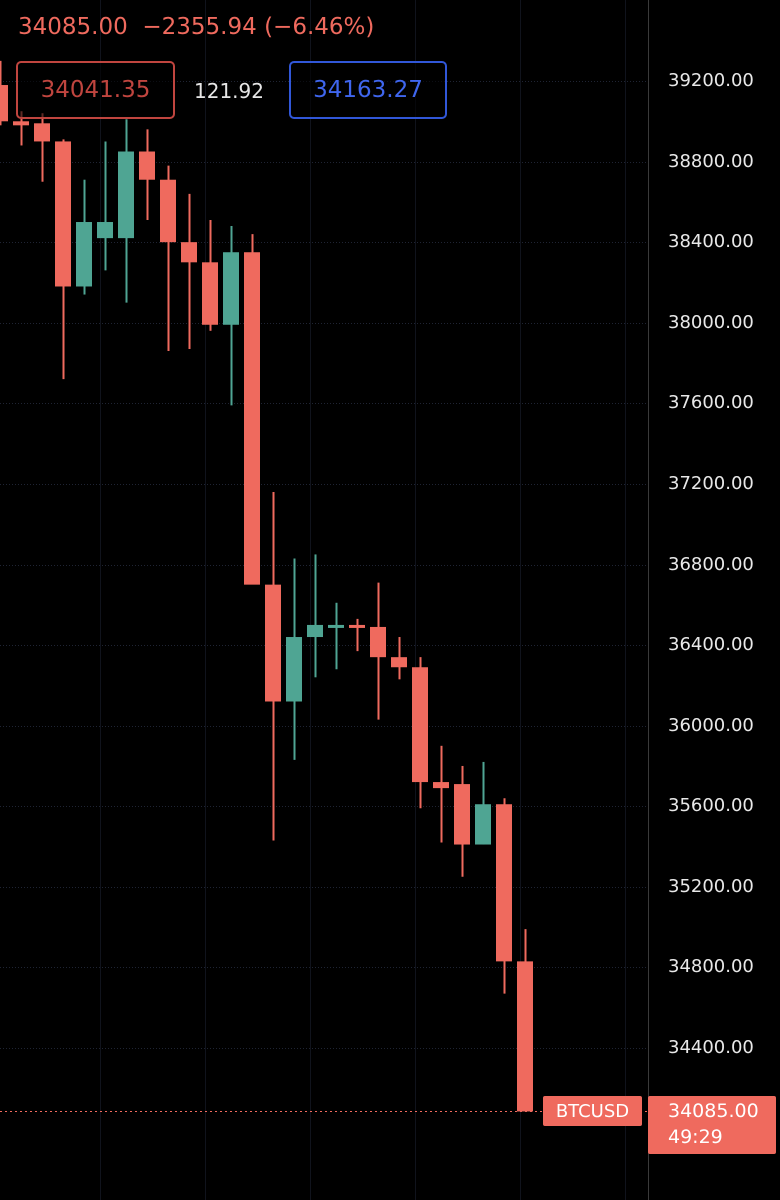 Image resolution: width=780 pixels, height=1200 pixels. What do you see at coordinates (711, 242) in the screenshot?
I see `y-tick-label: 38400.00` at bounding box center [711, 242].